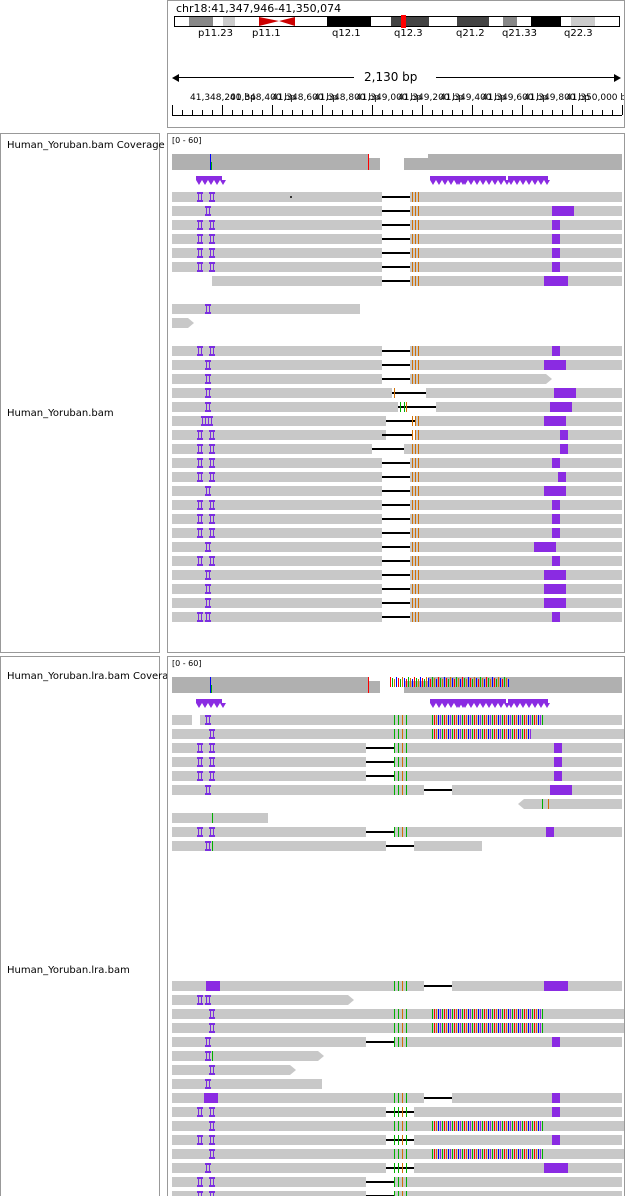  Describe the element at coordinates (617, 78) in the screenshot. I see `span-arrow-right` at that location.